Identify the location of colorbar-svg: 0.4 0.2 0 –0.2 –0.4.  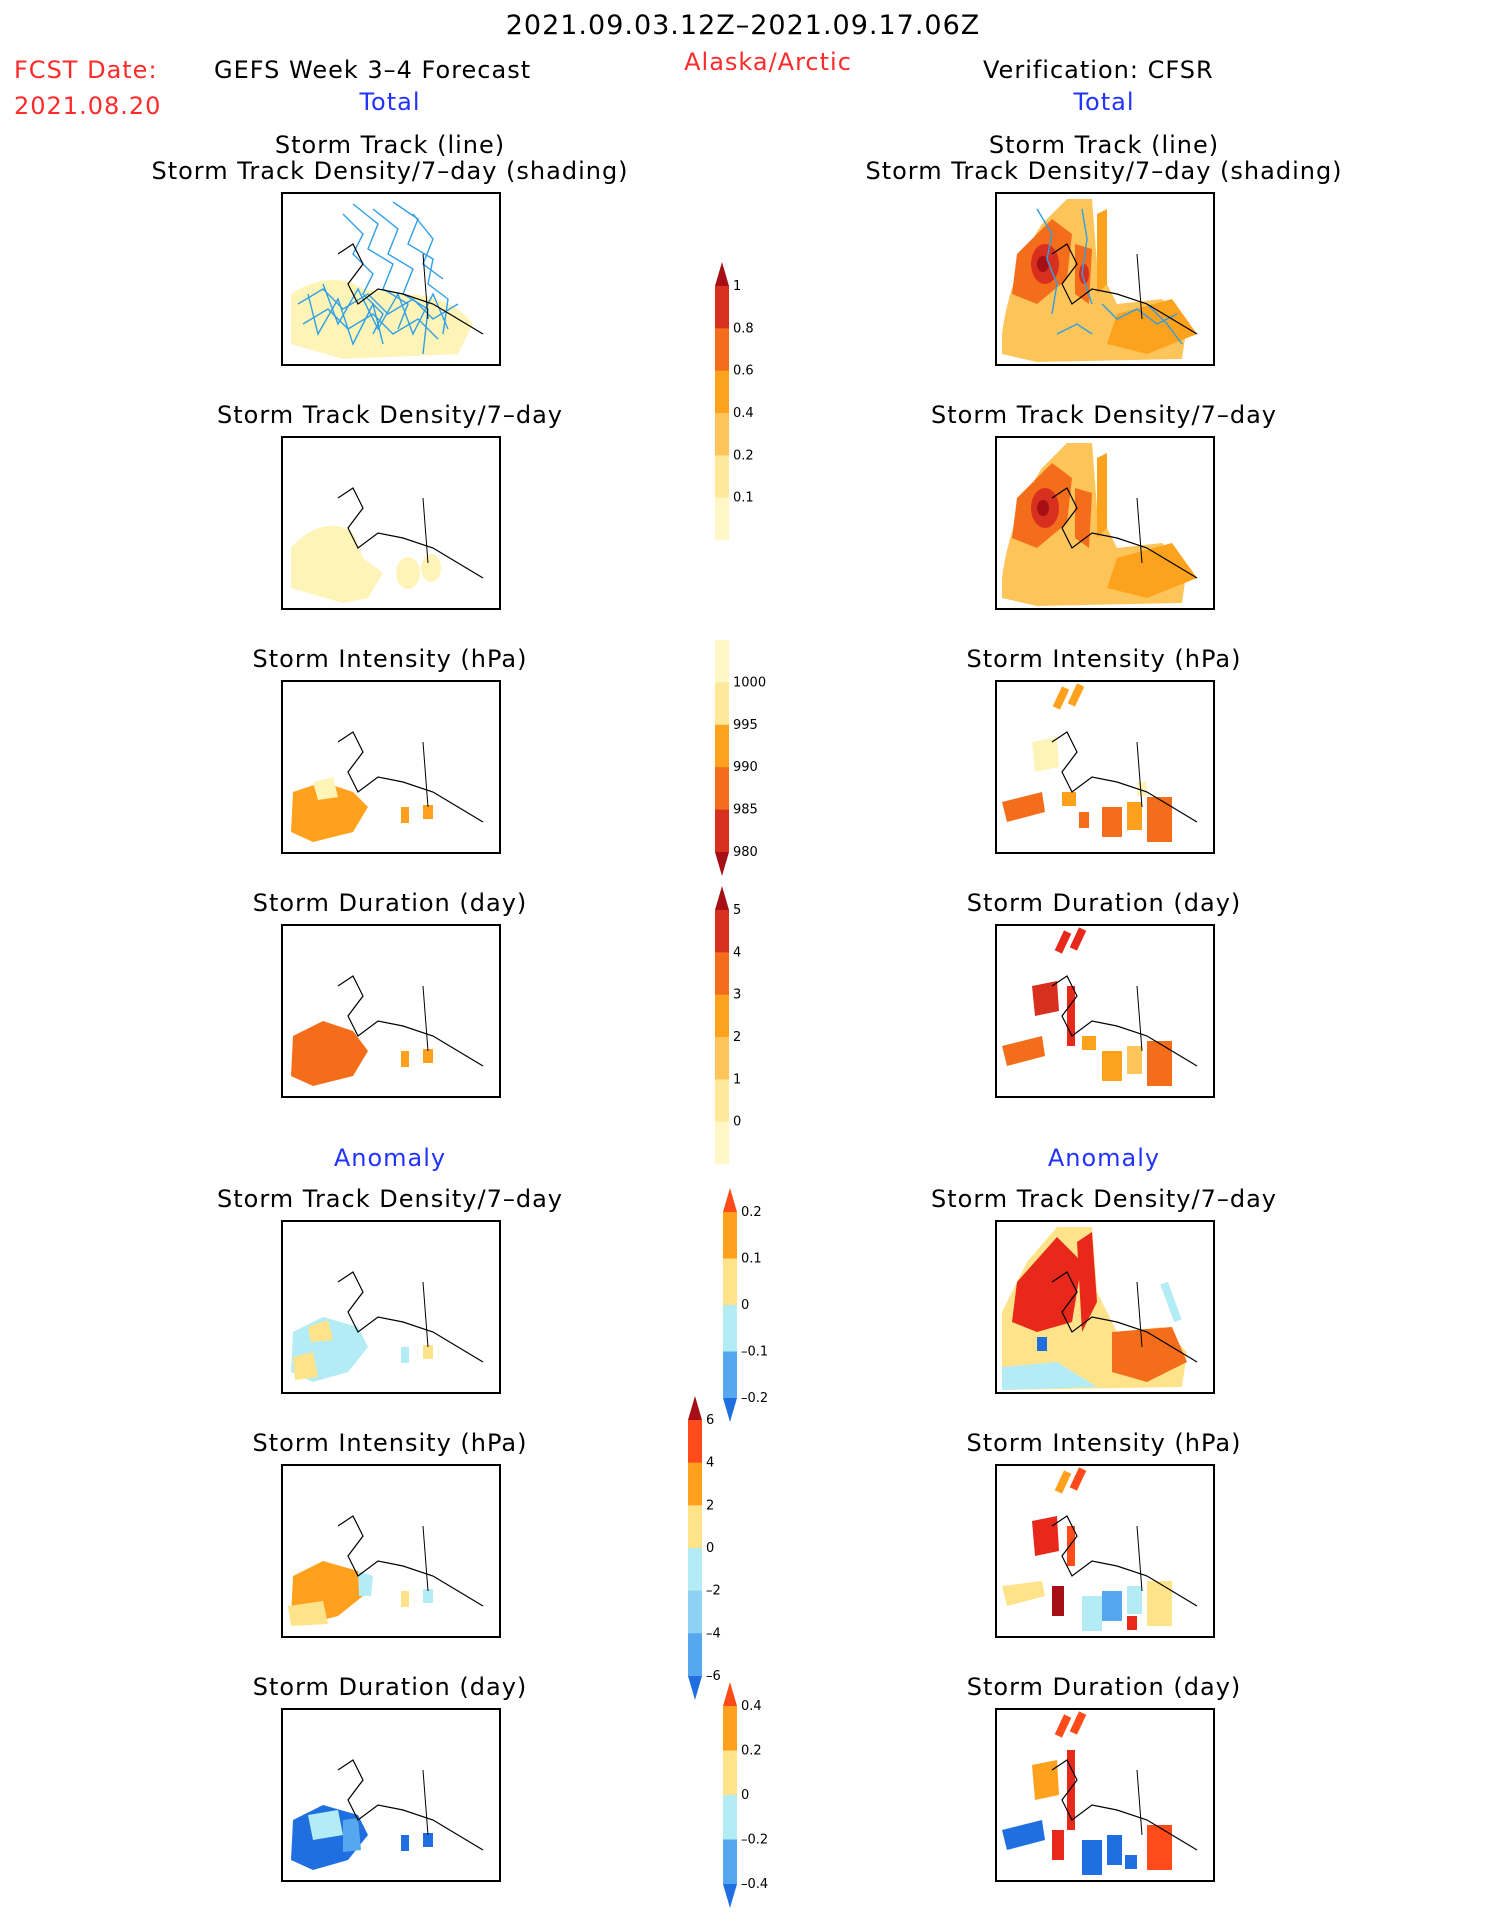
(745, 1795).